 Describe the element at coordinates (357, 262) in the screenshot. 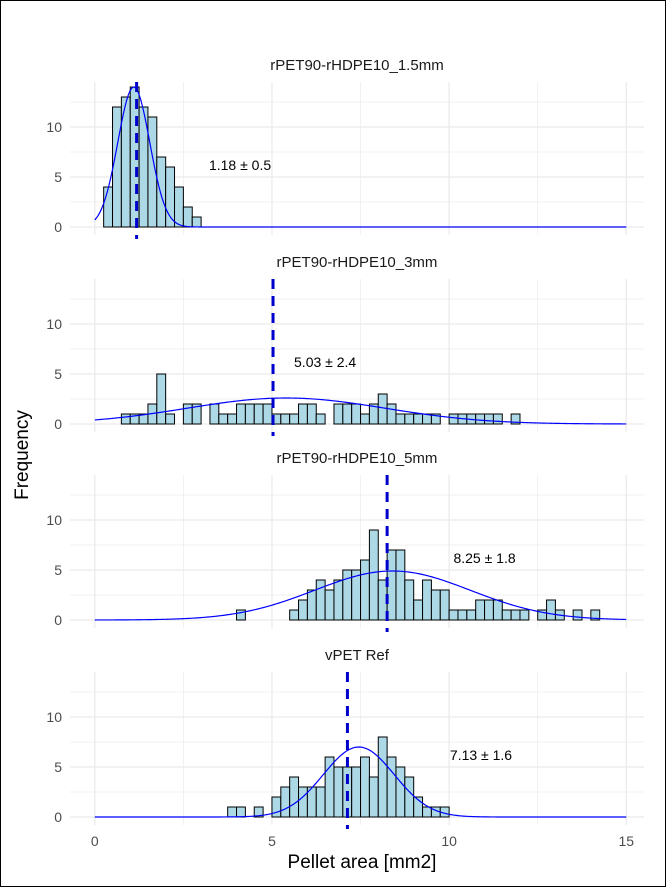

I see `panel-title: rPET90-rHDPE10_3mm` at that location.